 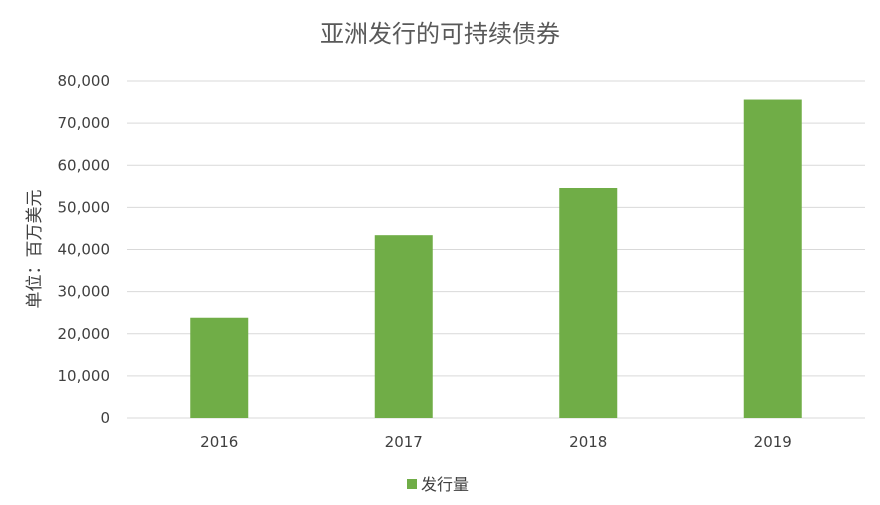 I want to click on bar-2017, so click(x=403, y=326).